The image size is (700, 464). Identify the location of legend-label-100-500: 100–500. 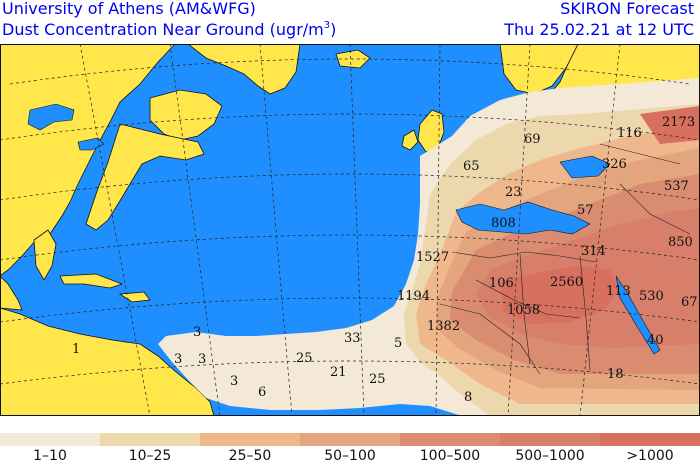
(450, 456).